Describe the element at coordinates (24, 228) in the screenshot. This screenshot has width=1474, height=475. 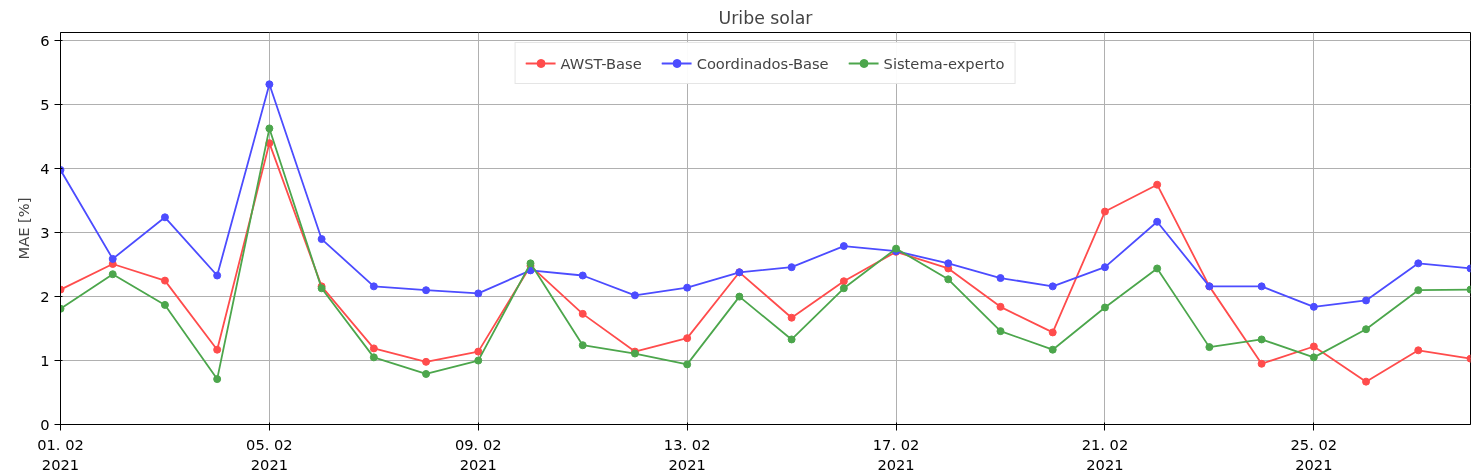
I see `y-axis-title: MAE [%]` at that location.